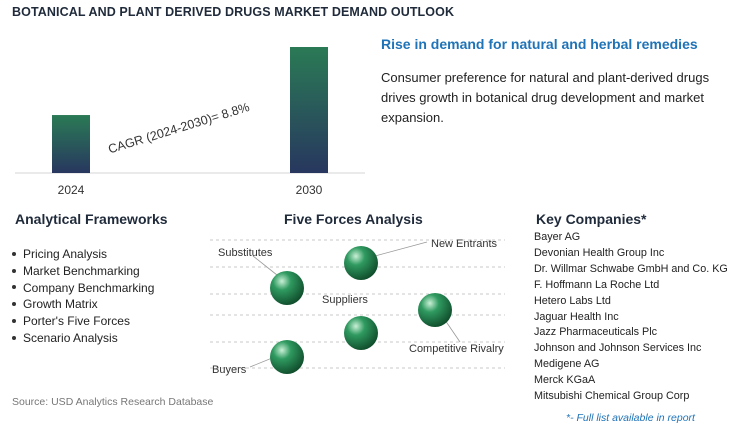 This screenshot has width=741, height=432. Describe the element at coordinates (287, 288) in the screenshot. I see `substitutes-sphere-icon` at that location.